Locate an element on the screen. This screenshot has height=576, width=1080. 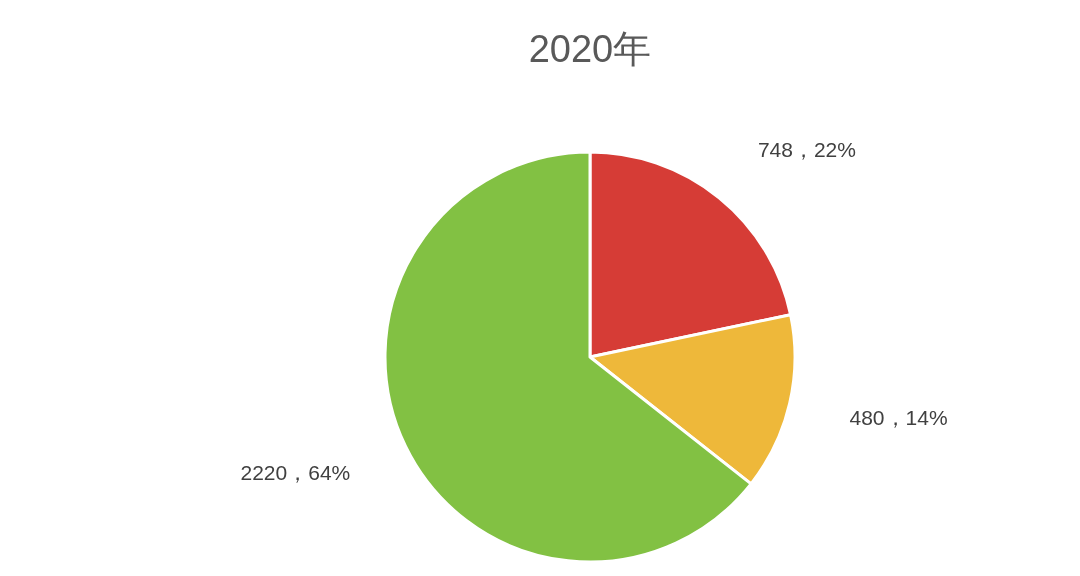
data-label: 480，14% is located at coordinates (898, 417).